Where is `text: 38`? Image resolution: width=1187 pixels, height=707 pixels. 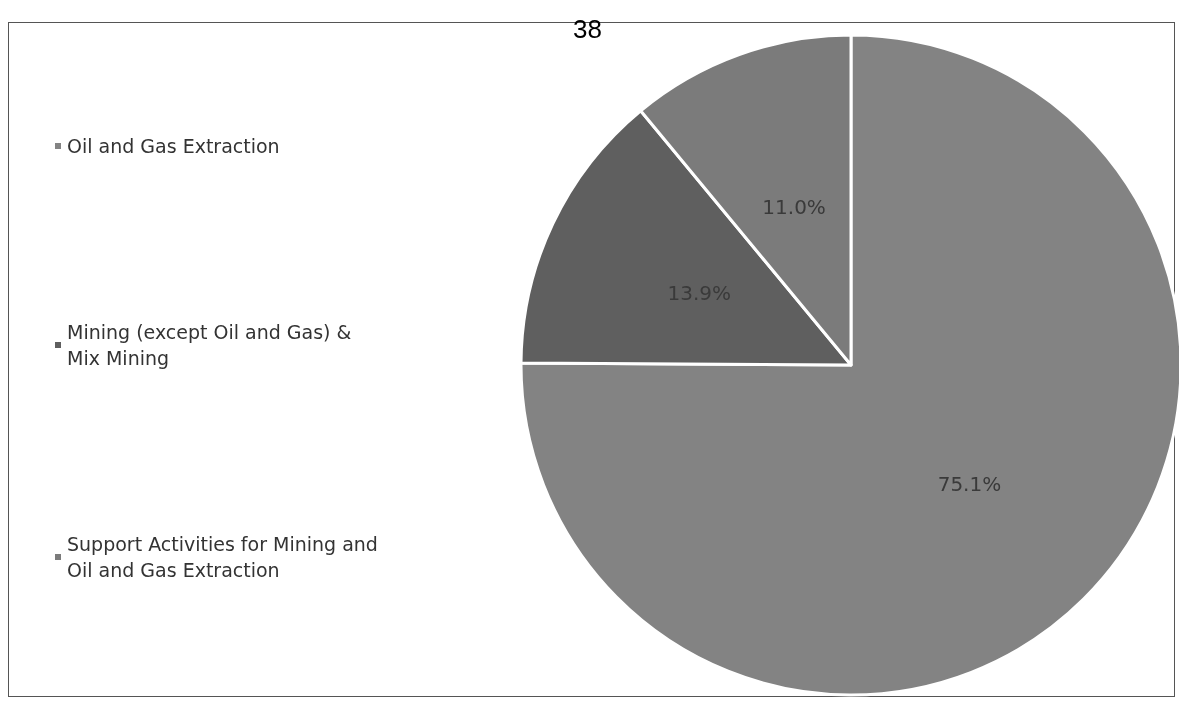
text: 38 is located at coordinates (587, 29).